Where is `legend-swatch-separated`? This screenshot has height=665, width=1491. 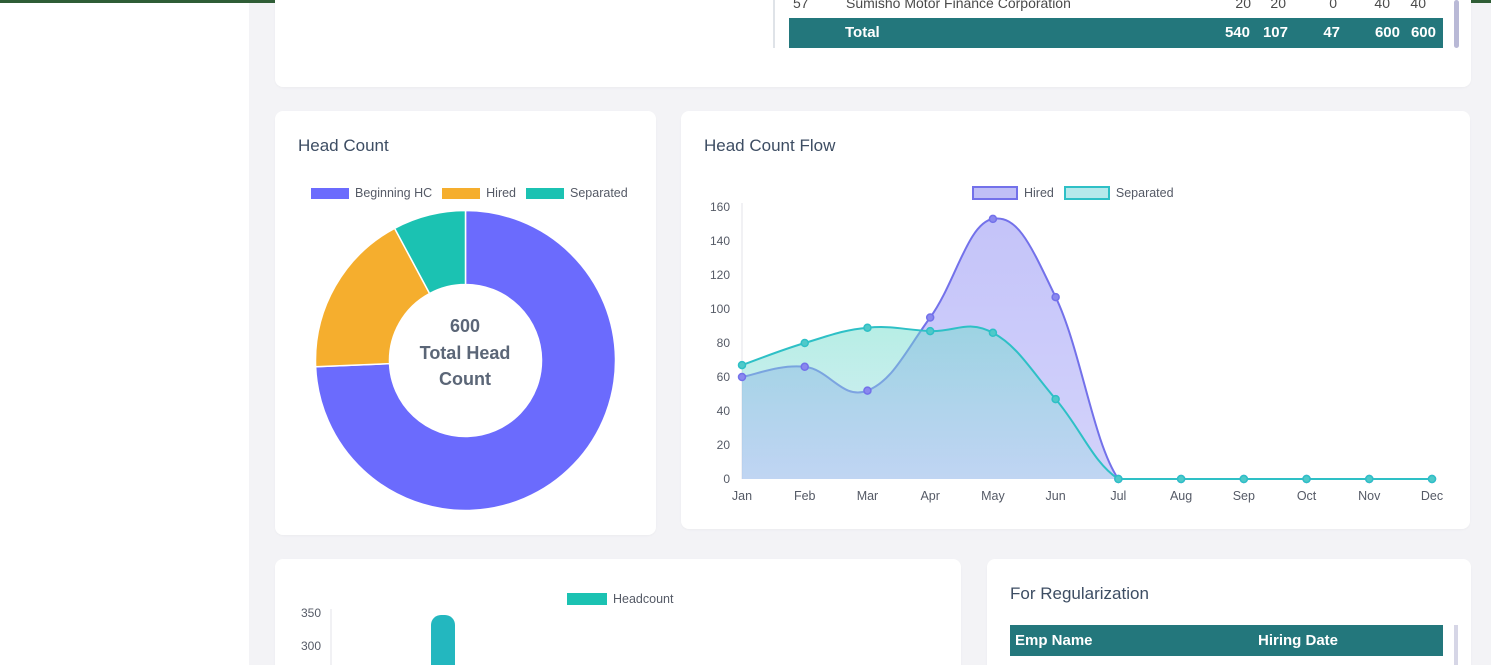
legend-swatch-separated is located at coordinates (545, 193).